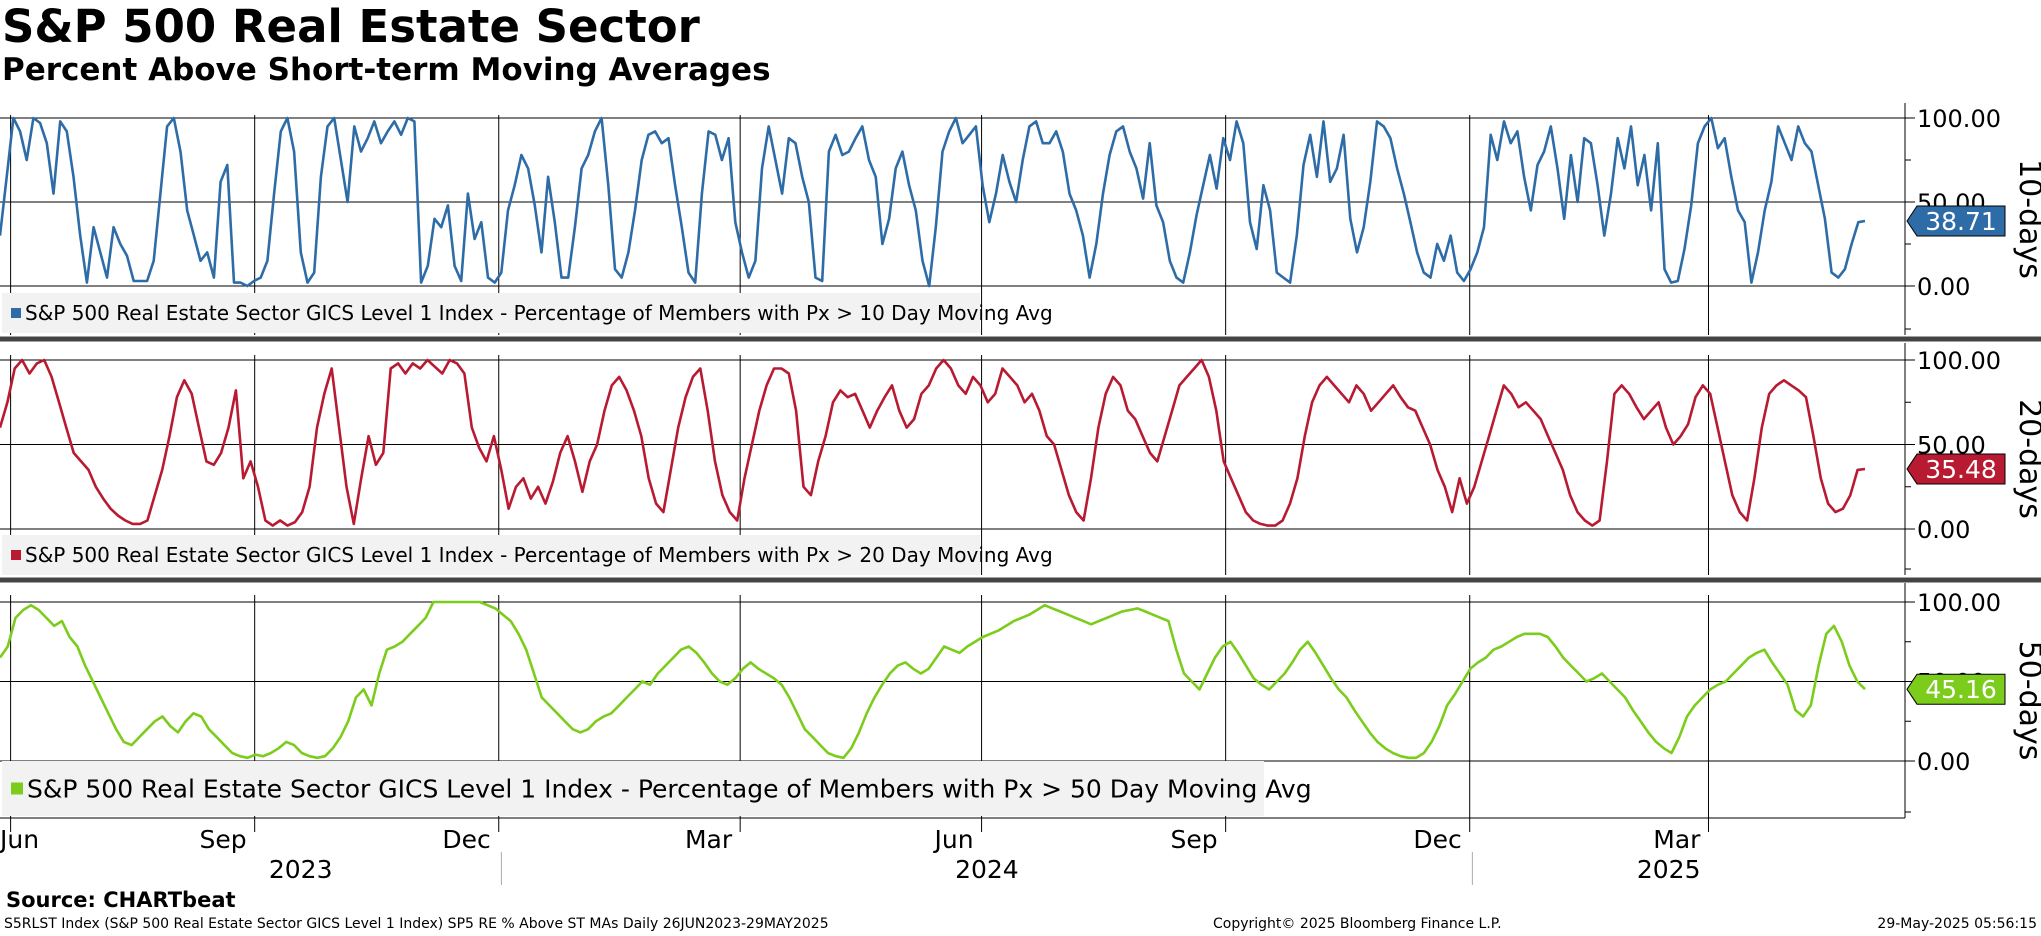 The height and width of the screenshot is (936, 2041). I want to click on x-year-label: 2025, so click(1669, 869).